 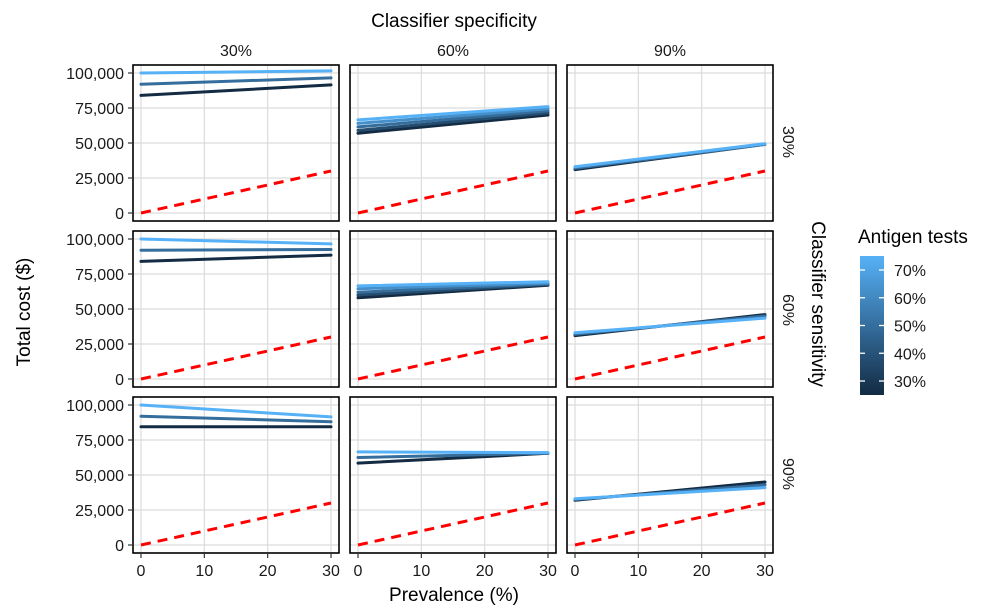 I want to click on row-strip-label-60: 60%, so click(x=787, y=310).